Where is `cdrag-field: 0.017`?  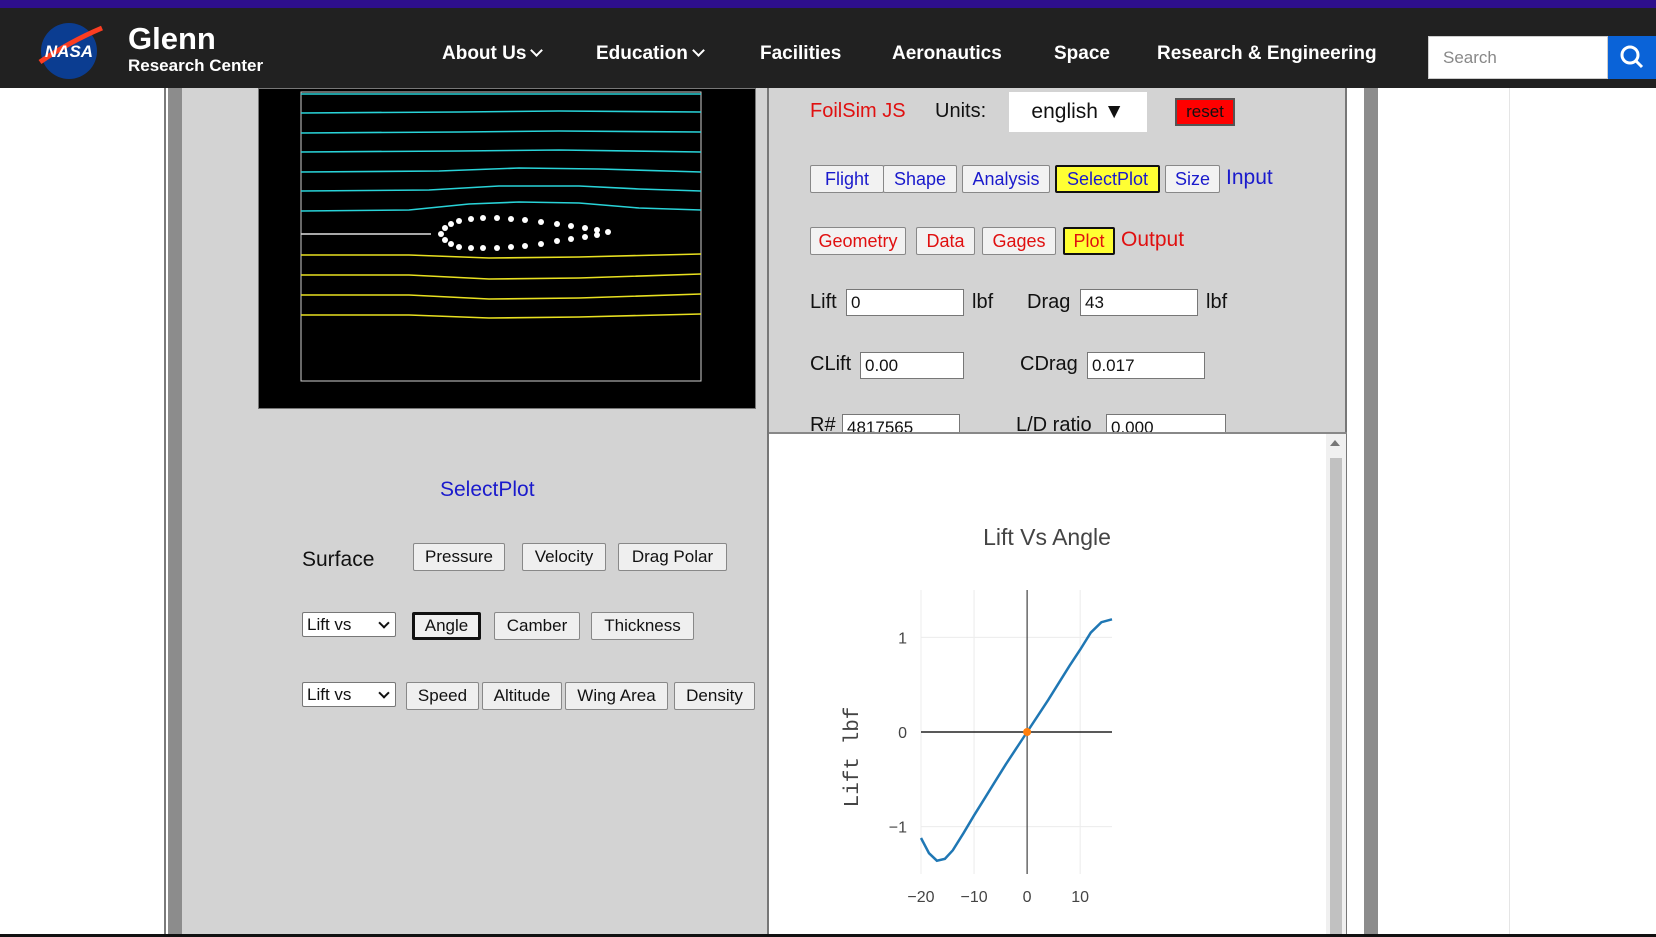 cdrag-field: 0.017 is located at coordinates (1146, 365).